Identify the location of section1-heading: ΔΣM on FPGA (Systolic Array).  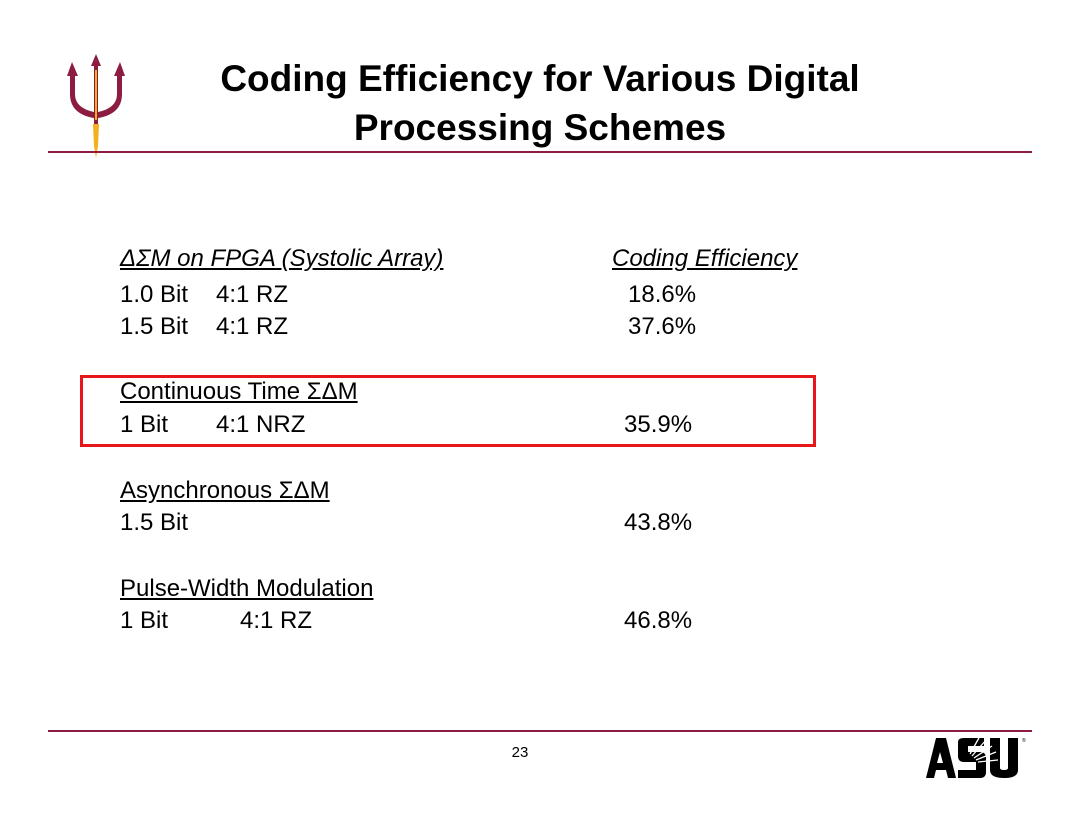
(282, 258).